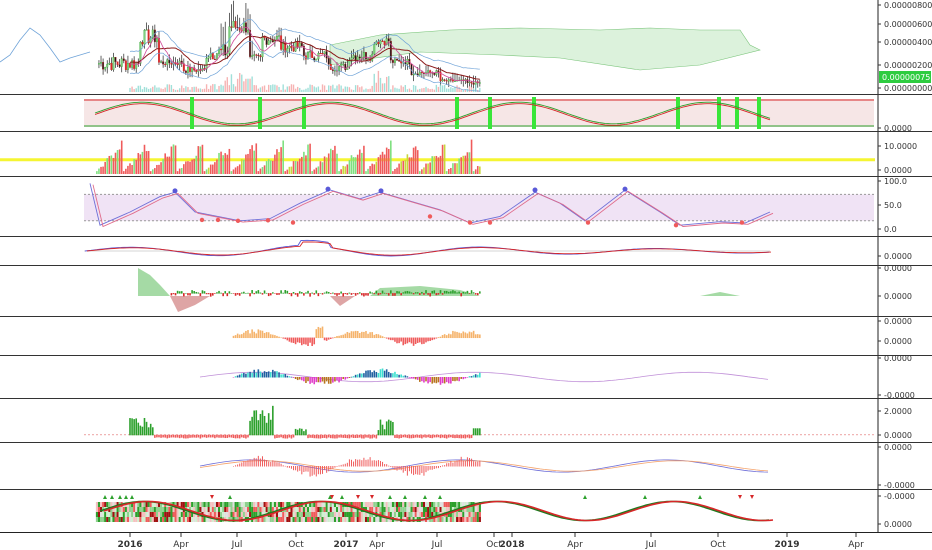 The height and width of the screenshot is (550, 932). I want to click on wave-red, so click(438, 511).